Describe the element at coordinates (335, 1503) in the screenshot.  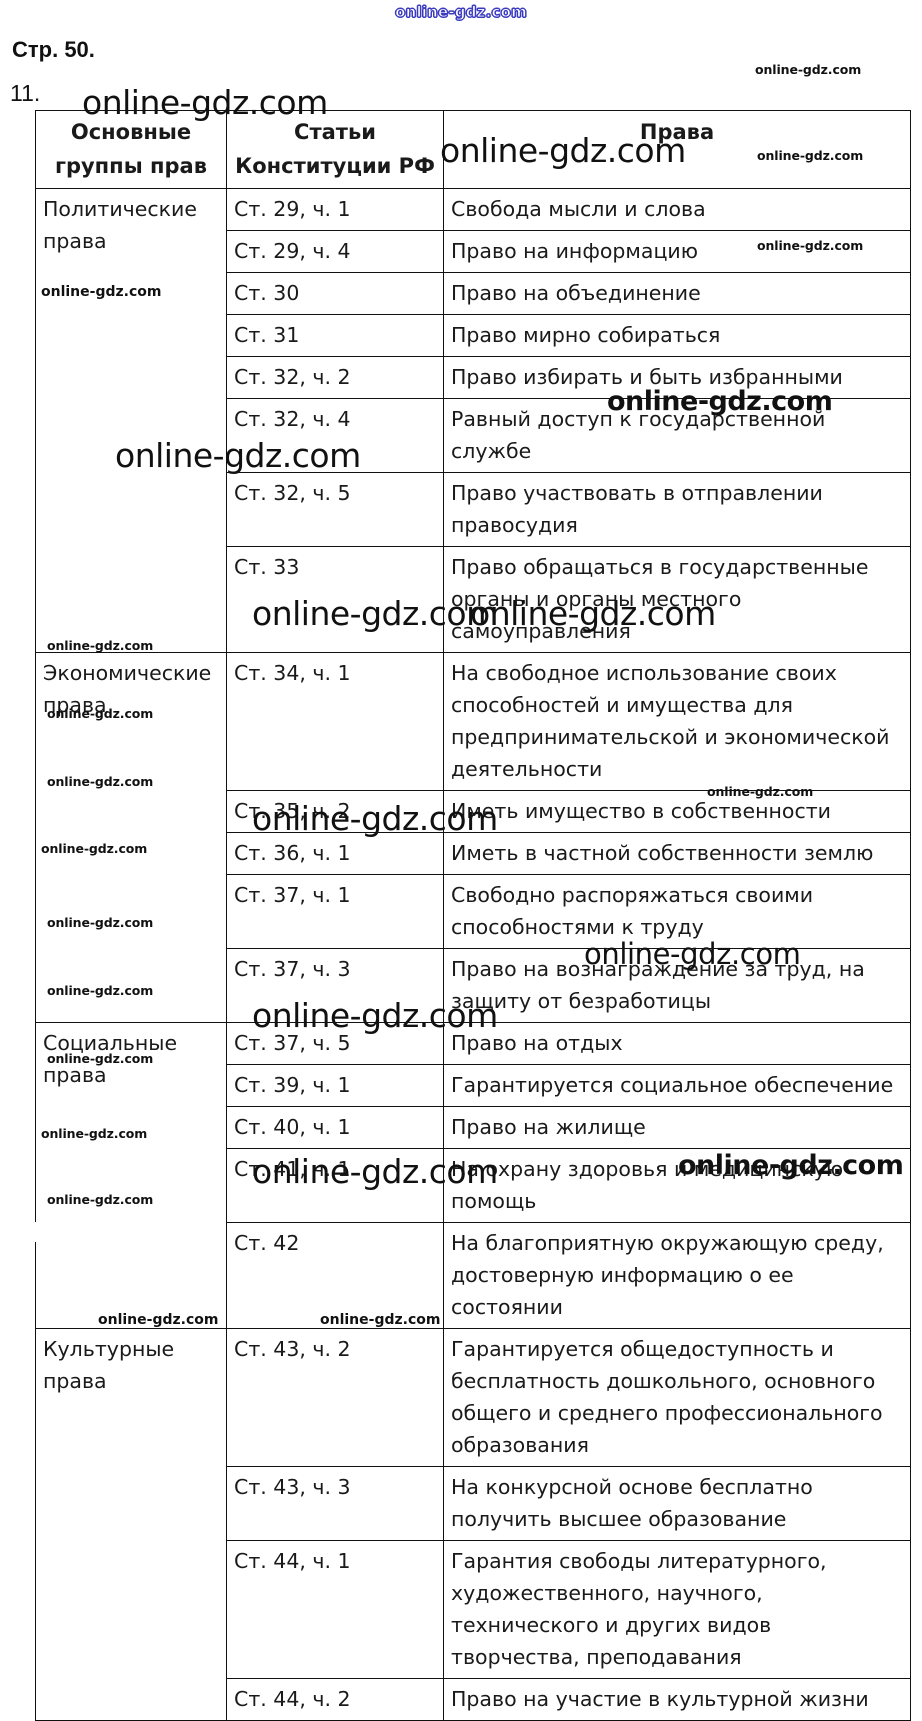
I see `article-cell: Ст. 43, ч. 3` at that location.